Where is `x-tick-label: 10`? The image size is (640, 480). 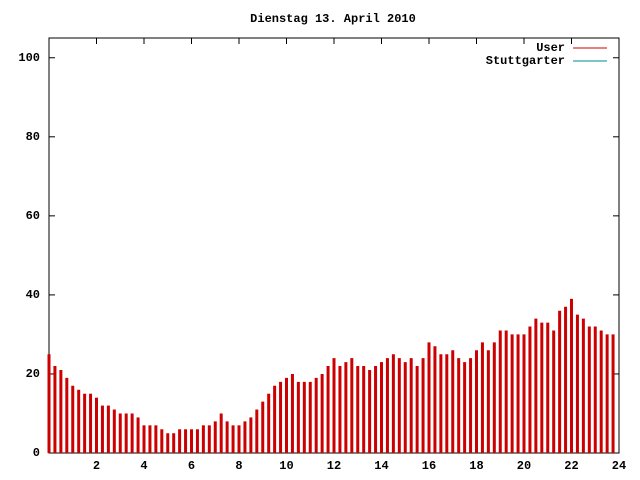 x-tick-label: 10 is located at coordinates (286, 466).